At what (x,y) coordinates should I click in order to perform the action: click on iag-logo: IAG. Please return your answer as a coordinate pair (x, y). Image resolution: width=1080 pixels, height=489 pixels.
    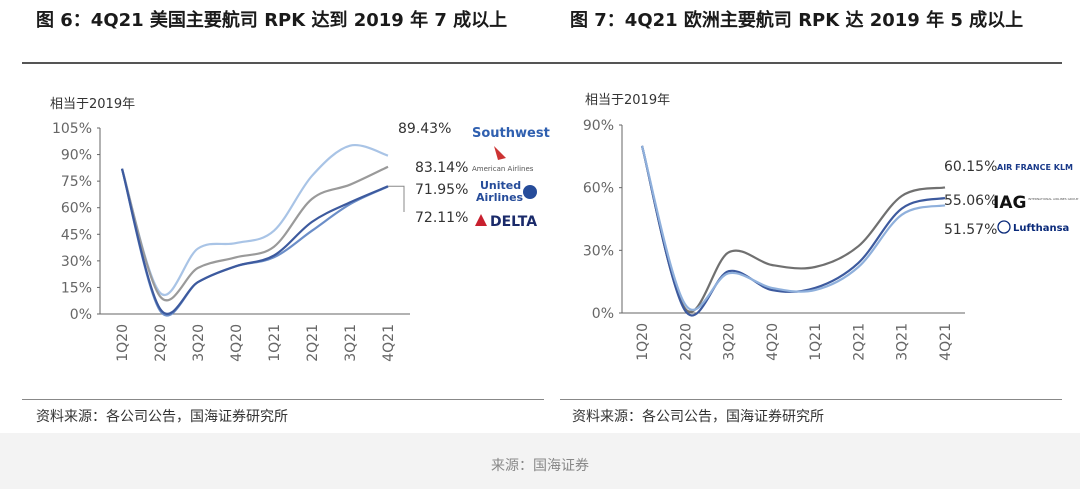
    Looking at the image, I should click on (1009, 203).